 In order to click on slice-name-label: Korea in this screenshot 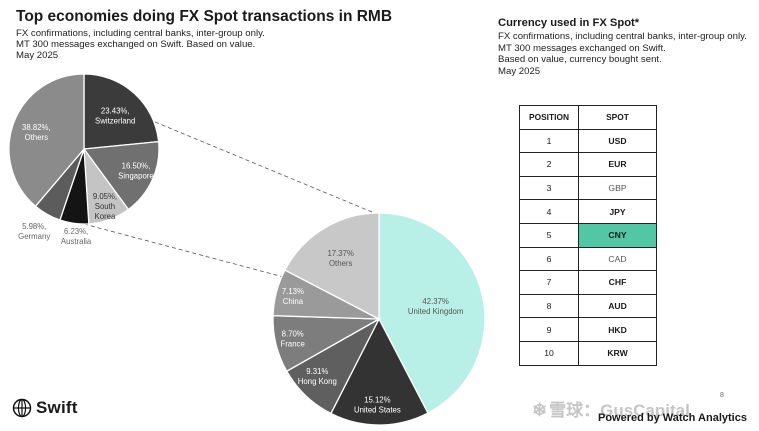, I will do `click(105, 216)`.